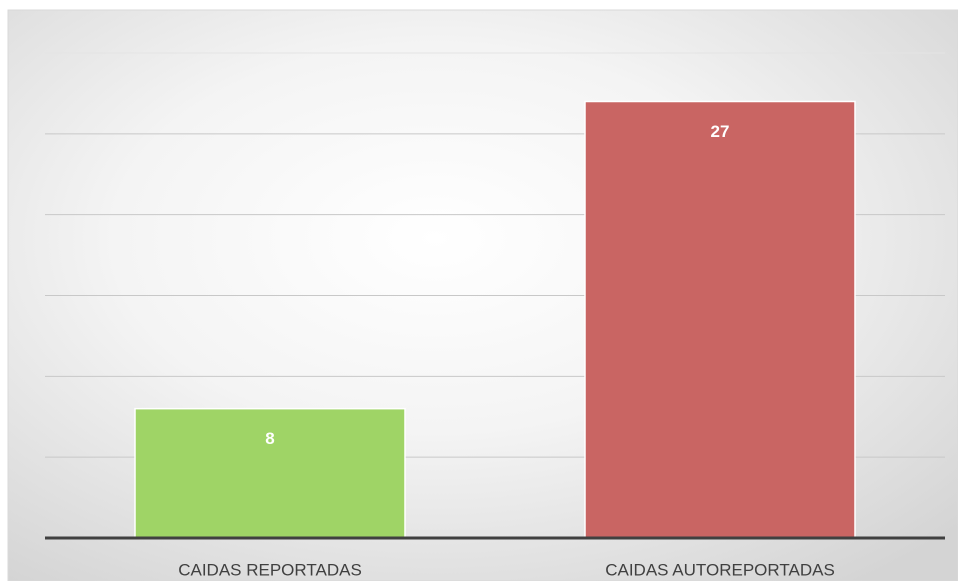 This screenshot has width=958, height=581. What do you see at coordinates (269, 438) in the screenshot?
I see `value-label: 8` at bounding box center [269, 438].